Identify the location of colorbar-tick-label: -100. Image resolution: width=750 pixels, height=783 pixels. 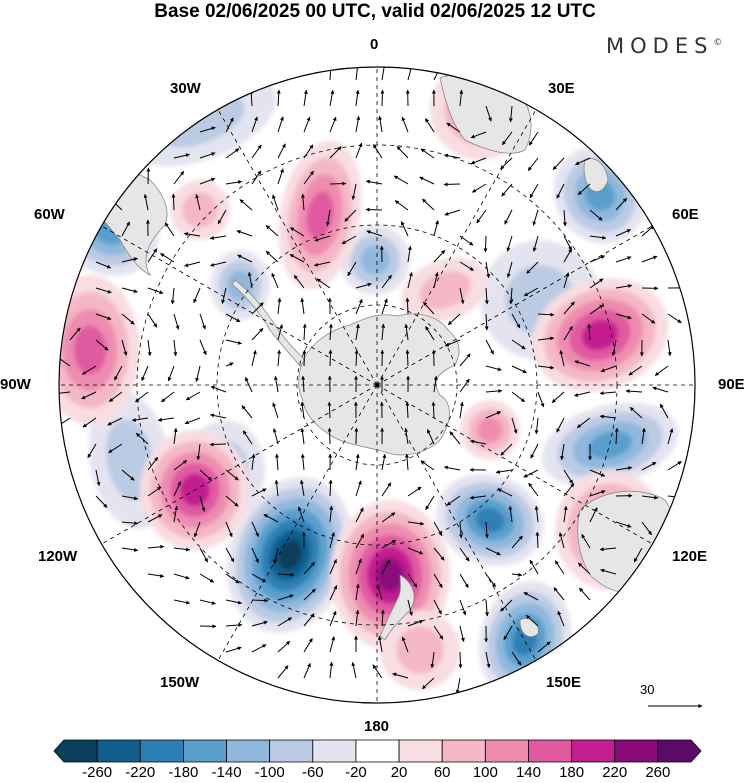
(269, 772).